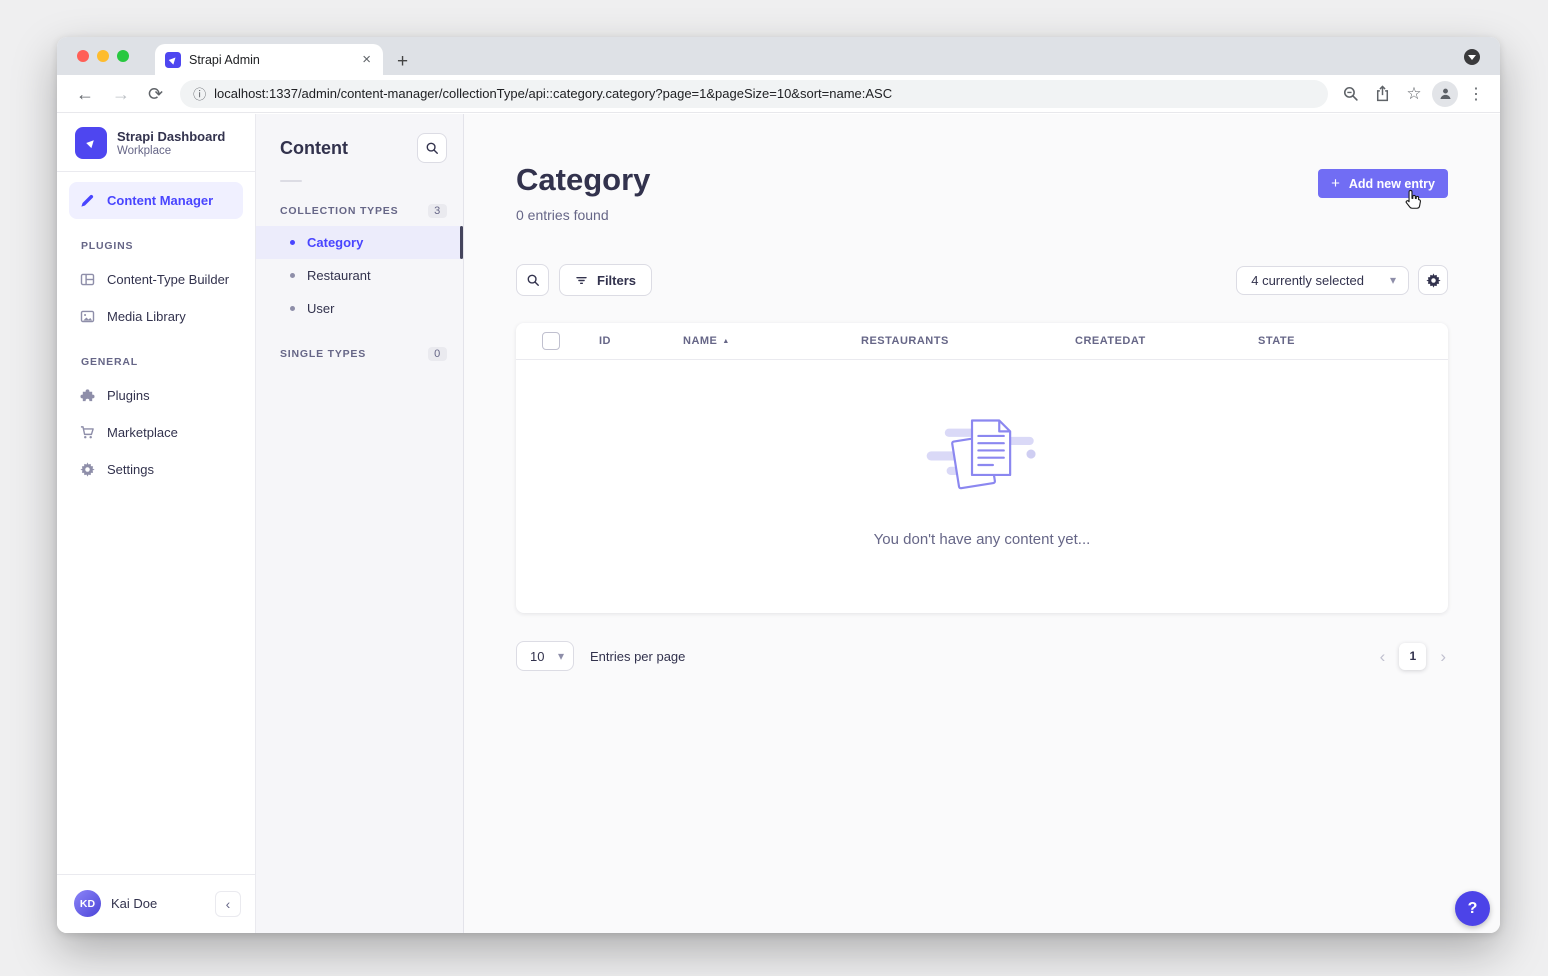 This screenshot has height=976, width=1548. Describe the element at coordinates (91, 143) in the screenshot. I see `strapi-logo-icon` at that location.